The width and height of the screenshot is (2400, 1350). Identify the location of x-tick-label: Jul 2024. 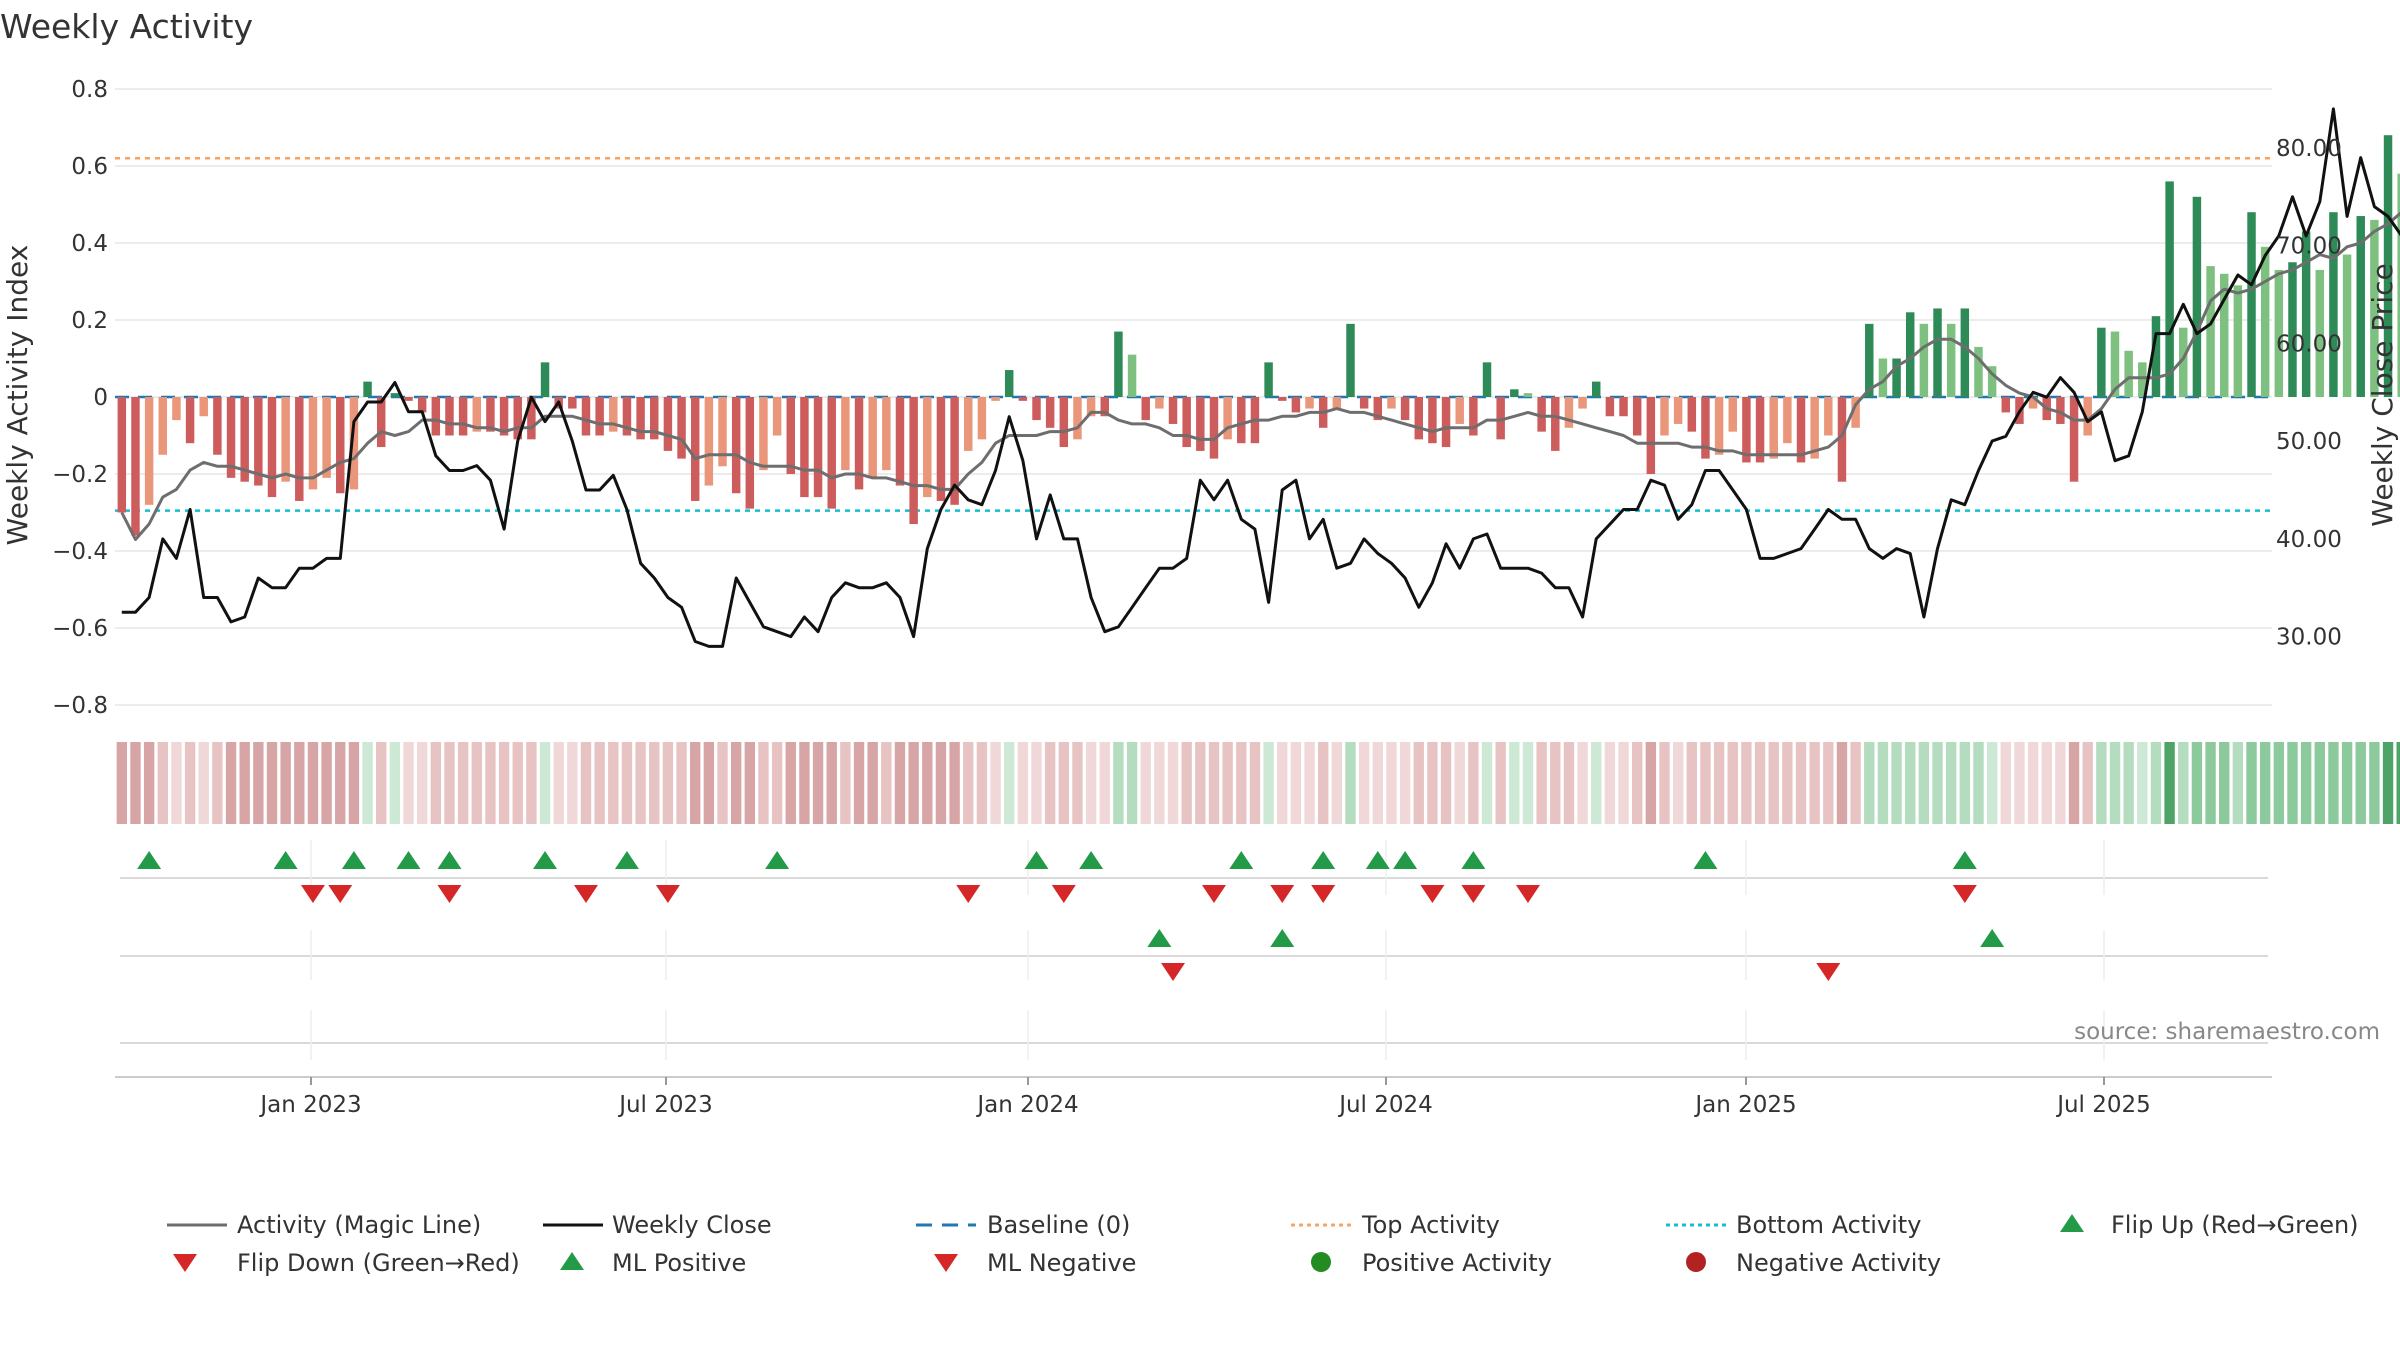
(1385, 1105).